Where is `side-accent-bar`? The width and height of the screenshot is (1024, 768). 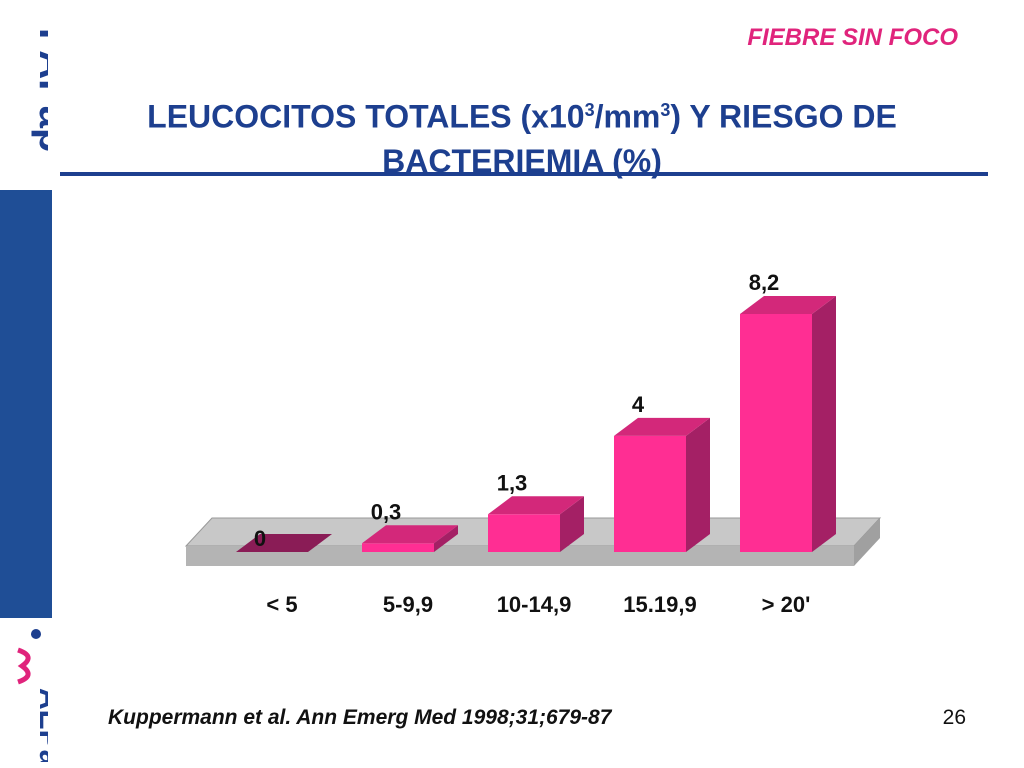
side-accent-bar is located at coordinates (26, 404).